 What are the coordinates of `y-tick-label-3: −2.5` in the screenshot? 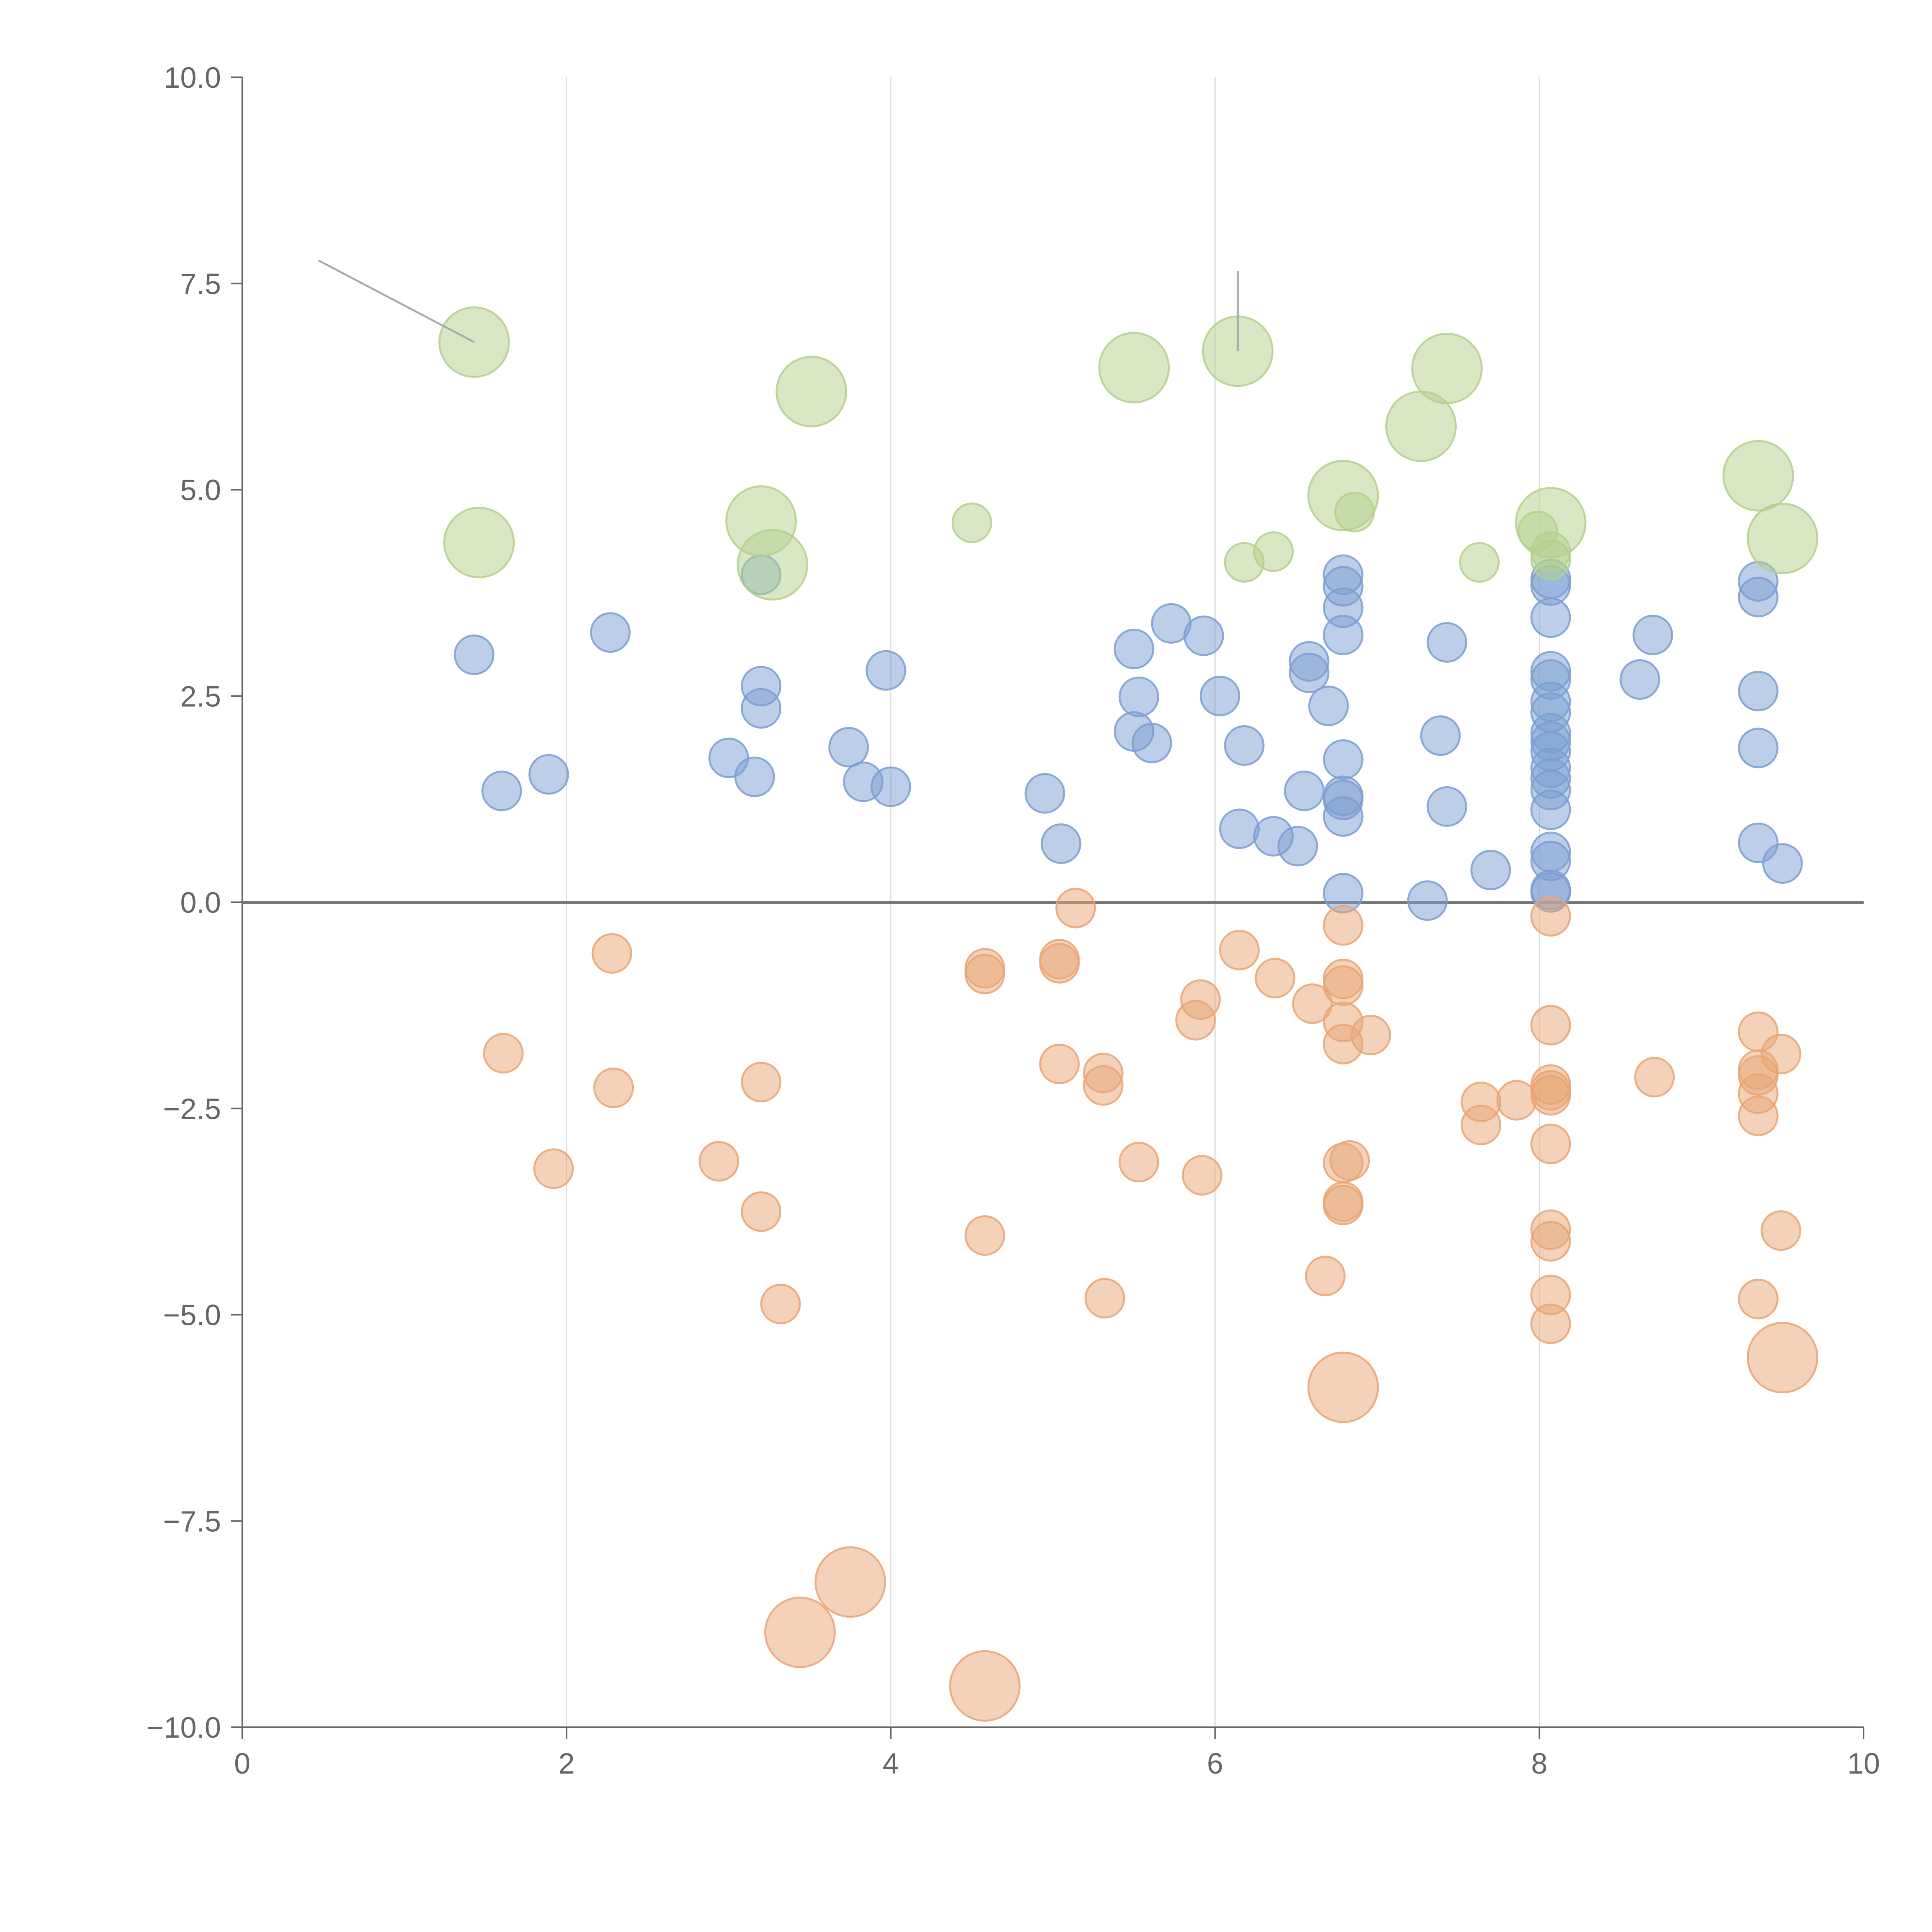 It's located at (192, 1109).